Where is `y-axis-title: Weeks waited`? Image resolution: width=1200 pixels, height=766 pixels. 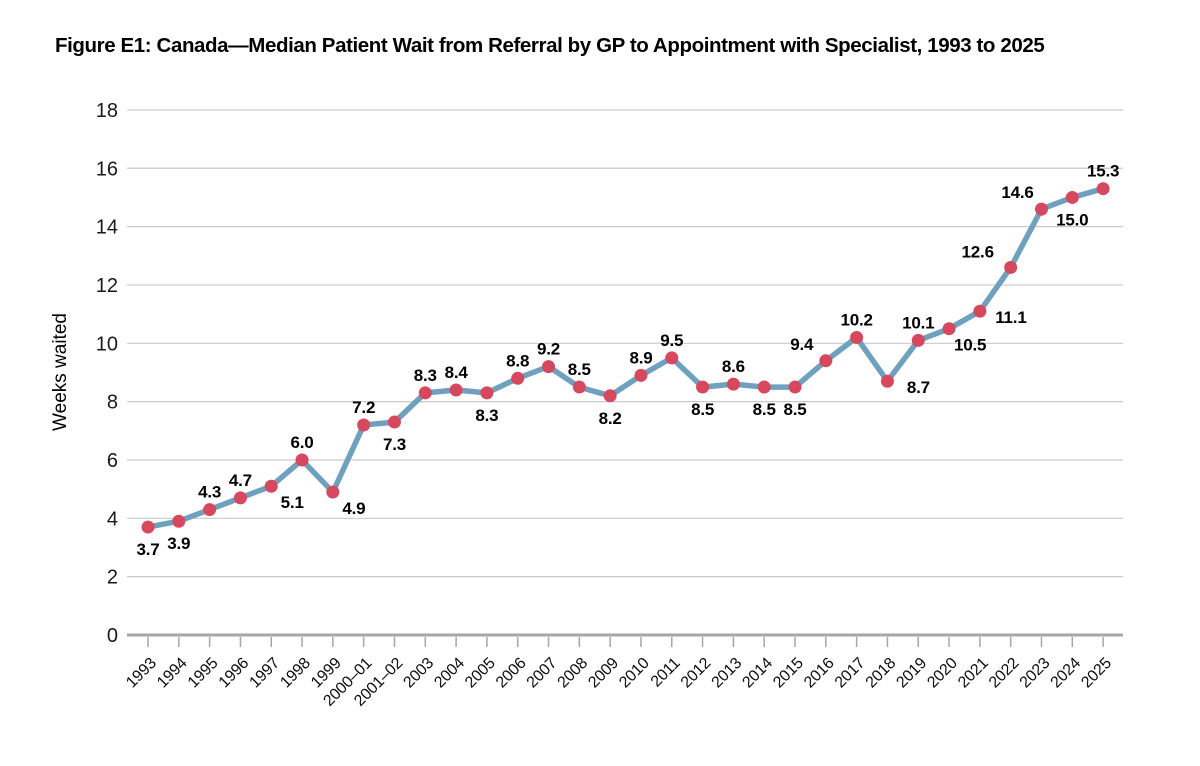 y-axis-title: Weeks waited is located at coordinates (60, 372).